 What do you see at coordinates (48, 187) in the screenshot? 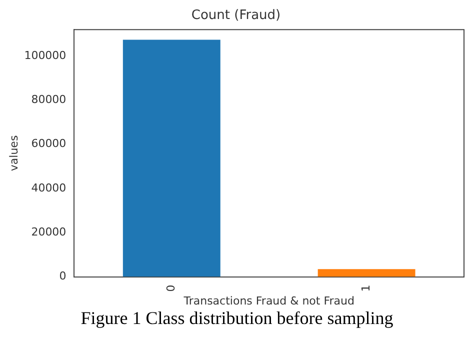
I see `y-tick-label: 40000` at bounding box center [48, 187].